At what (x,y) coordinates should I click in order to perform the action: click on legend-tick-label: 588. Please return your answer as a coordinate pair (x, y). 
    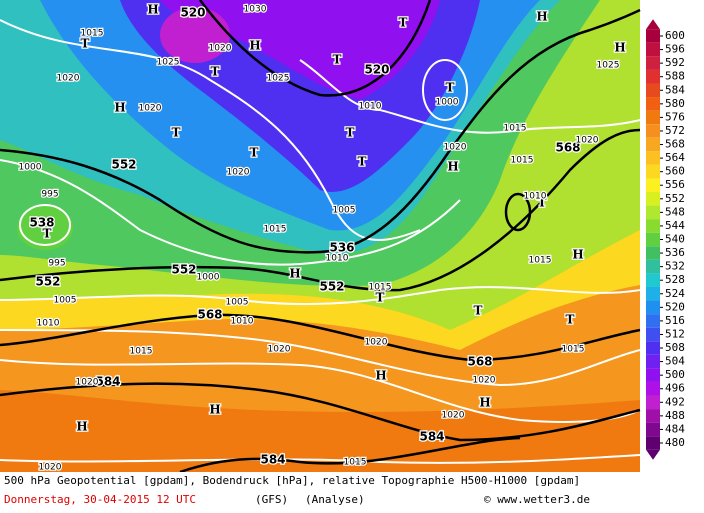
    Looking at the image, I should click on (675, 76).